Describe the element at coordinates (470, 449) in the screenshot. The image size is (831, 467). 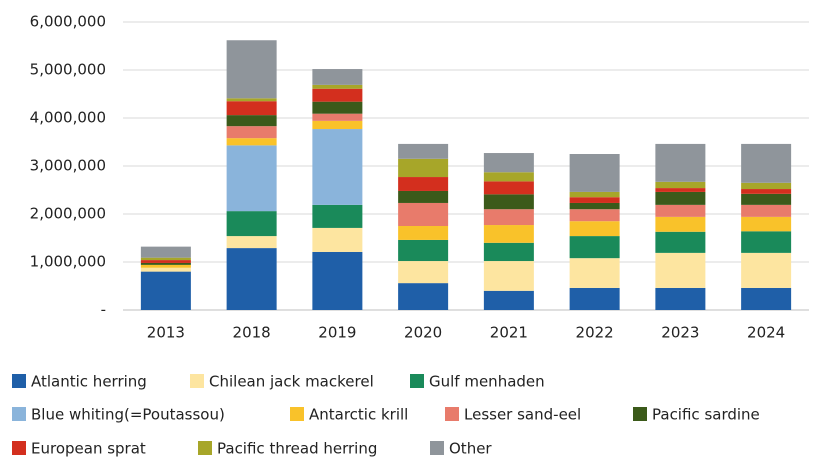
I see `legend-label: Other` at that location.